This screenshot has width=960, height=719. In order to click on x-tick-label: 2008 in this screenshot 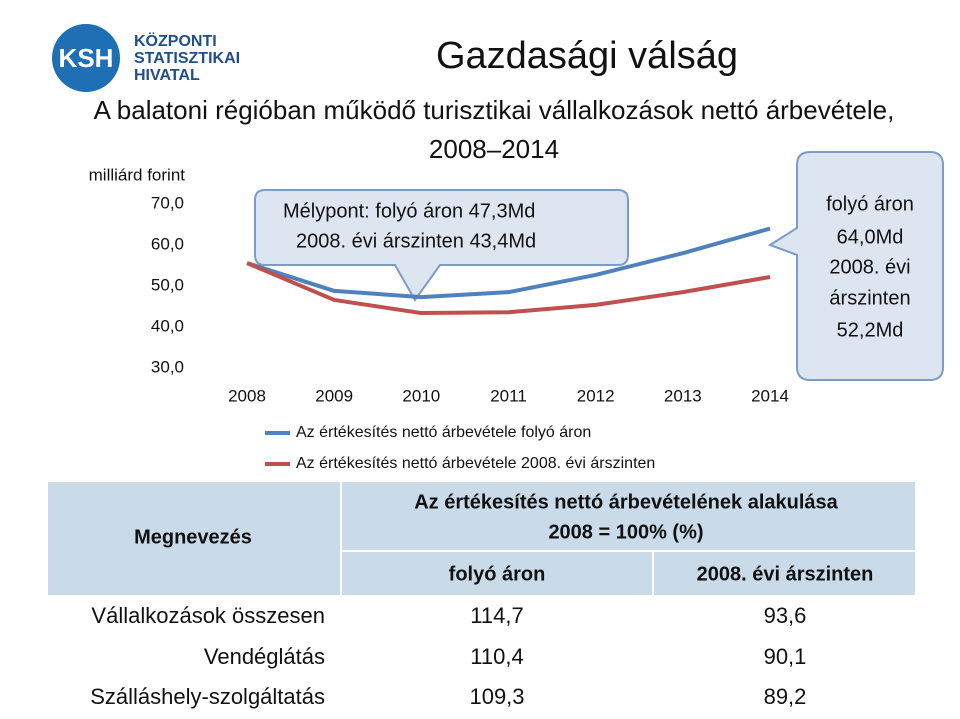, I will do `click(247, 395)`.